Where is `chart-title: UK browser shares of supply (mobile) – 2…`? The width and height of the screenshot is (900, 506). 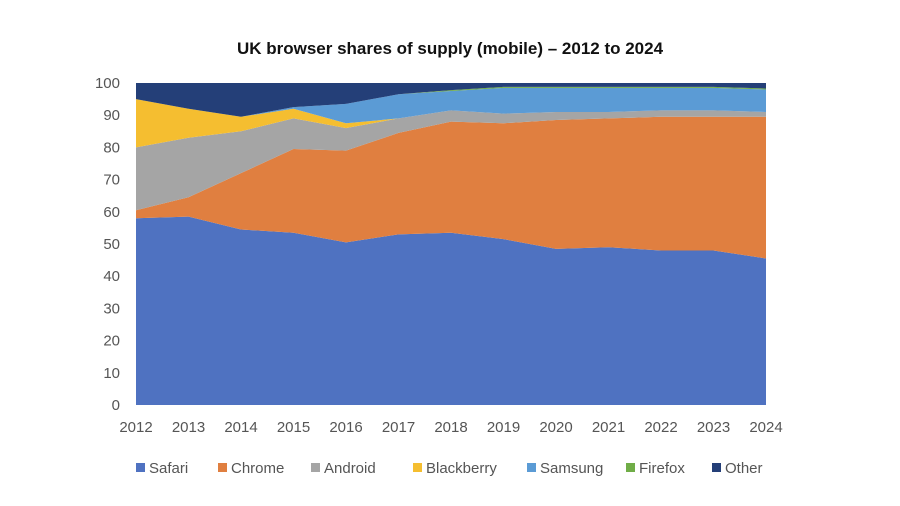 chart-title: UK browser shares of supply (mobile) – 2… is located at coordinates (450, 48).